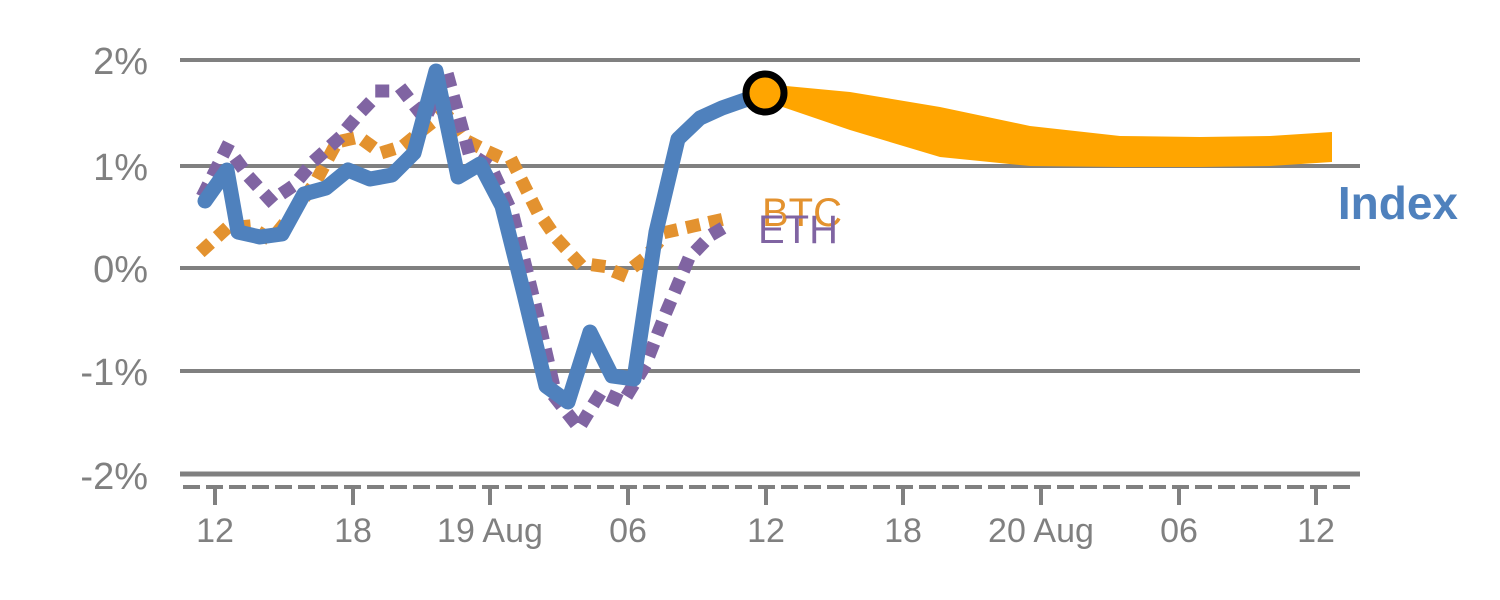  I want to click on y-axis-tick-labels: 2% 1% 0% -1% -2%, so click(114, 269).